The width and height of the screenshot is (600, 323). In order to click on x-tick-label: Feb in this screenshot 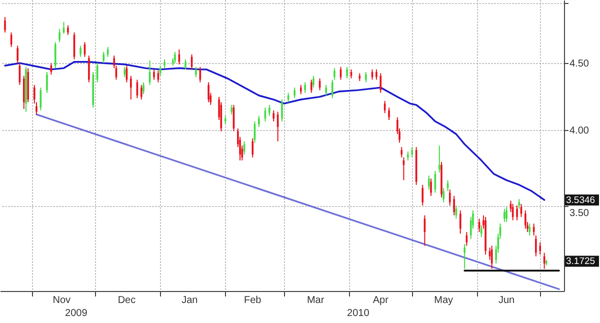, I will do `click(253, 300)`.